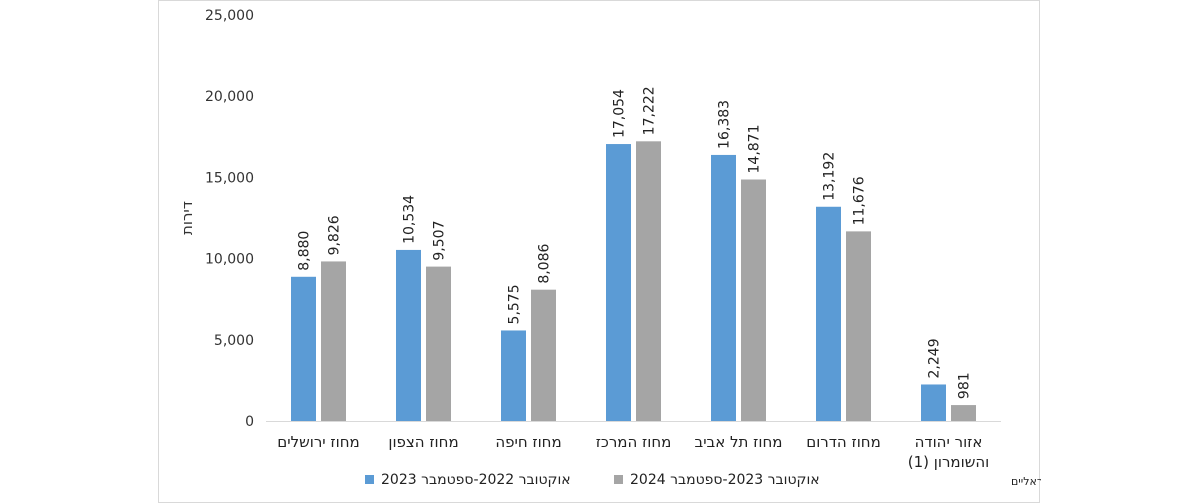 This screenshot has width=1200, height=504. I want to click on legend-label-series2: אוקטובר 2023-ספטמבר 2024, so click(725, 480).